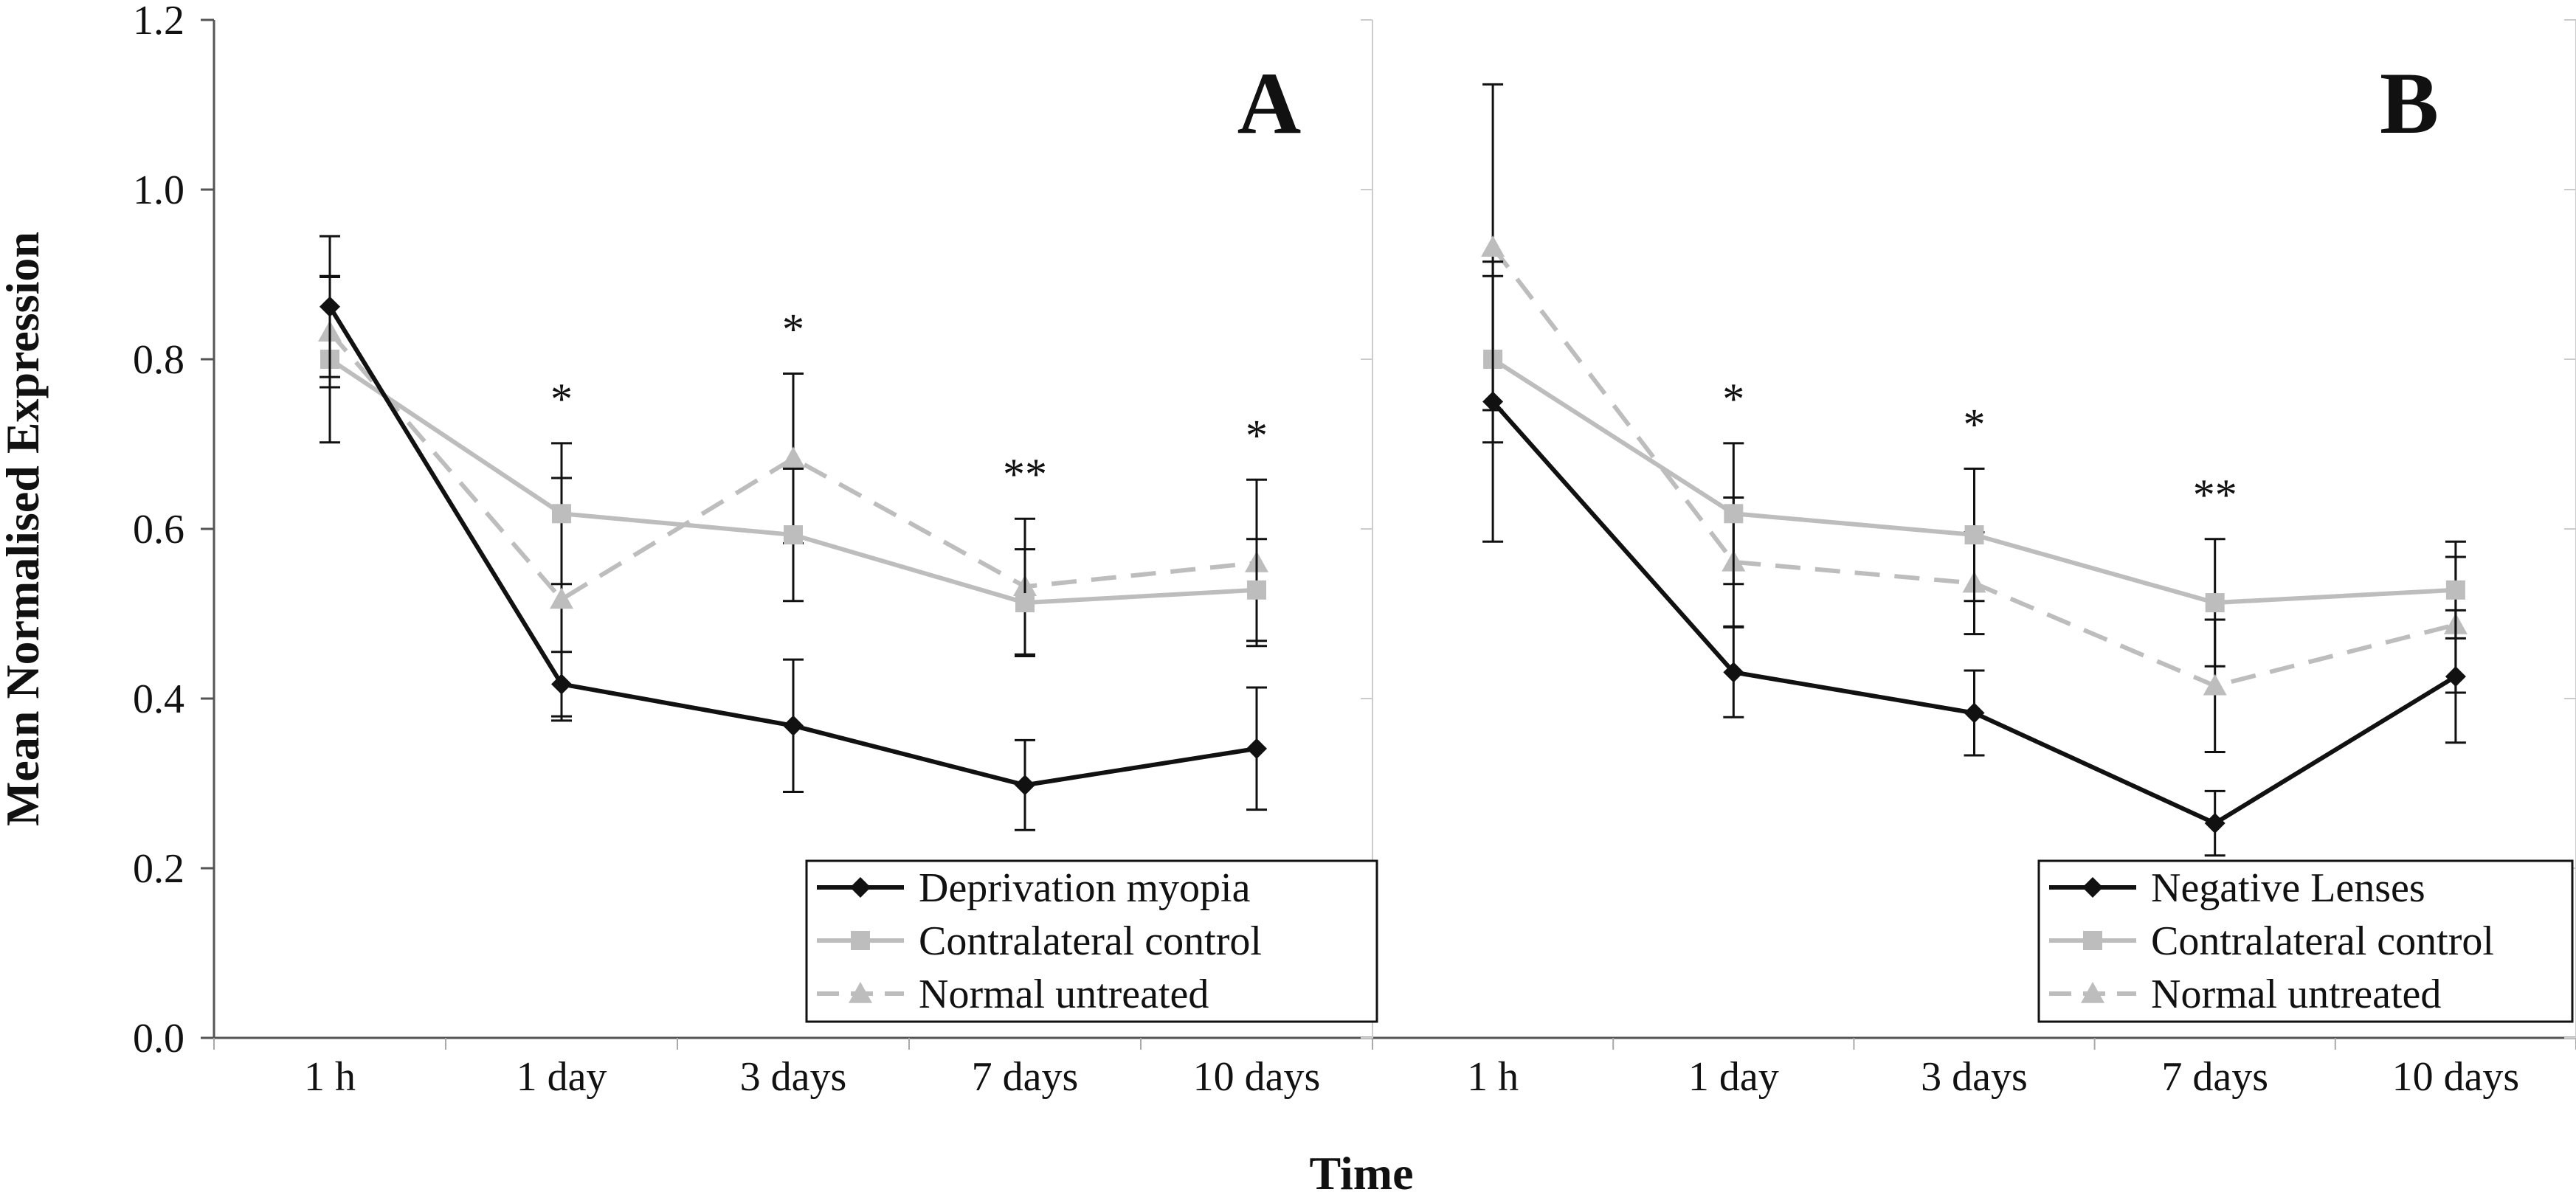 Image resolution: width=2576 pixels, height=1195 pixels. Describe the element at coordinates (2409, 103) in the screenshot. I see `panel-label: B` at that location.